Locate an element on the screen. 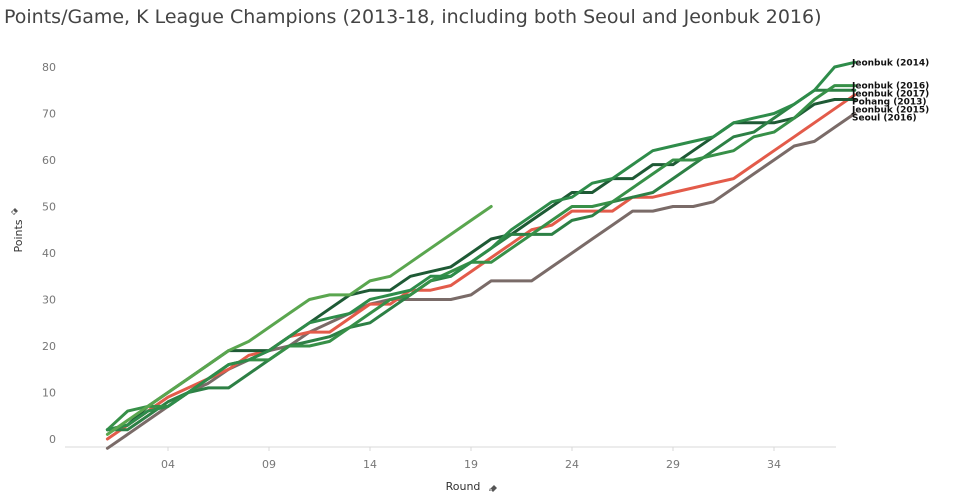 The width and height of the screenshot is (958, 500). x-axis-title: Round is located at coordinates (463, 486).